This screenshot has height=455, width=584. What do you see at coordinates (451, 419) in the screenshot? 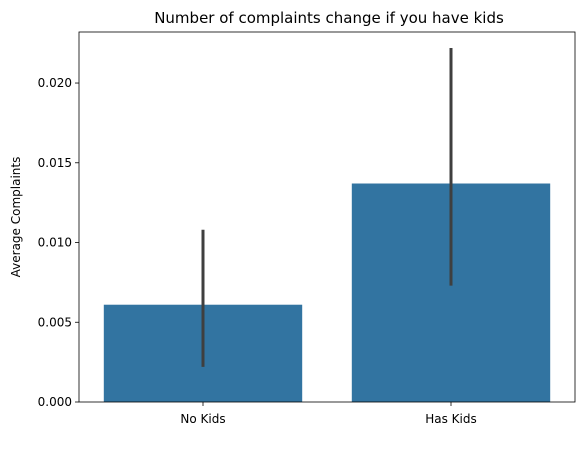
I see `x-tick-label: Has Kids` at bounding box center [451, 419].